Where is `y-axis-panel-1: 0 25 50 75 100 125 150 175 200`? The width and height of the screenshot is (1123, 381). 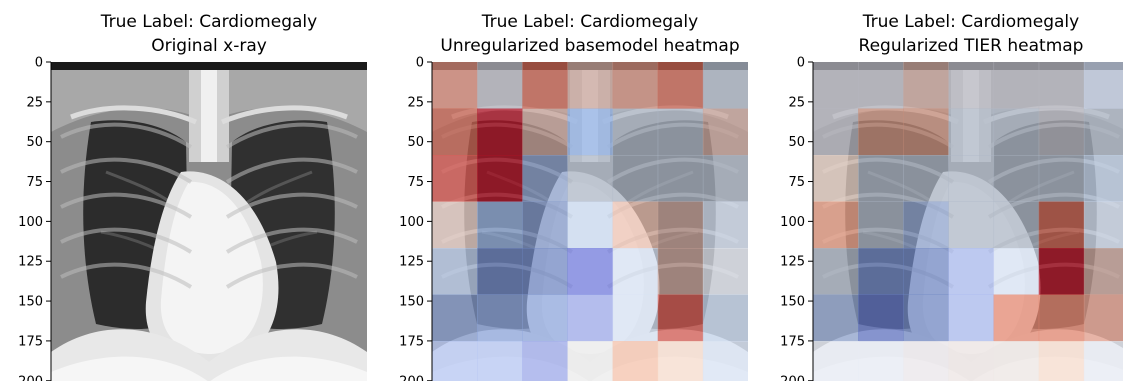
y-axis-panel-1: 0 25 50 75 100 125 150 175 200 is located at coordinates (416, 218).